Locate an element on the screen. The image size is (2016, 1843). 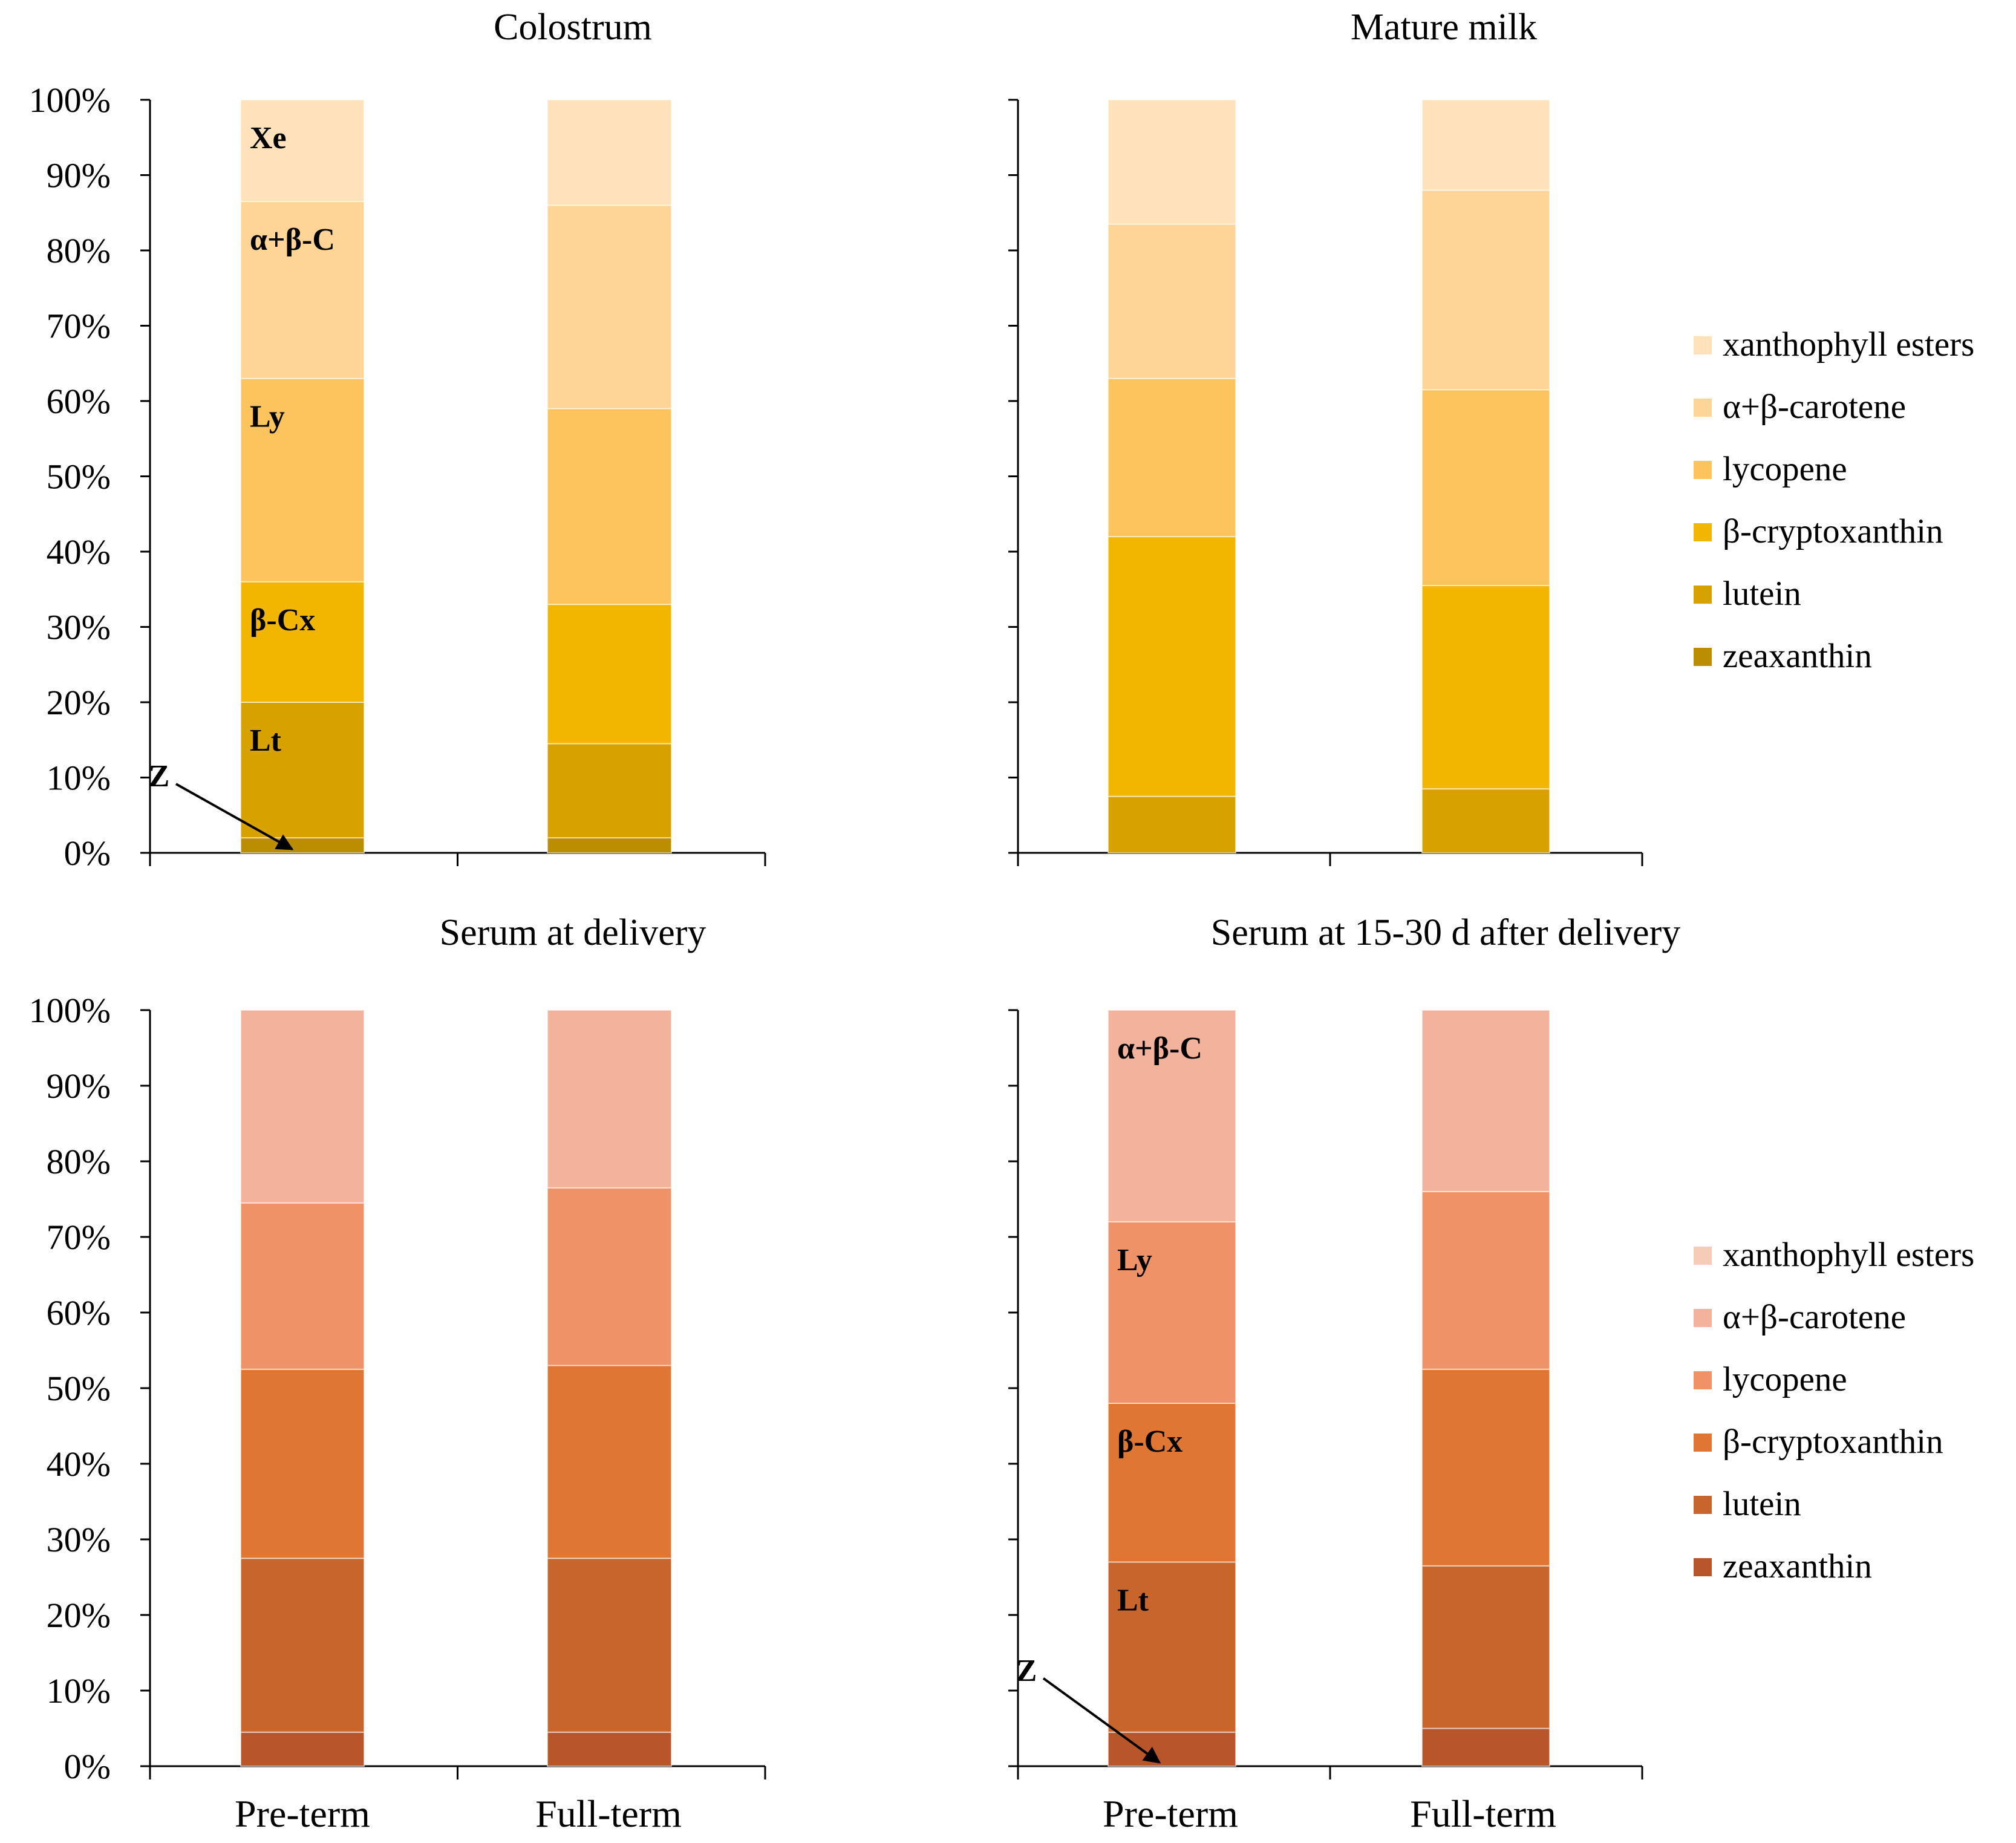
annotation-label-z: Z is located at coordinates (1026, 1671).